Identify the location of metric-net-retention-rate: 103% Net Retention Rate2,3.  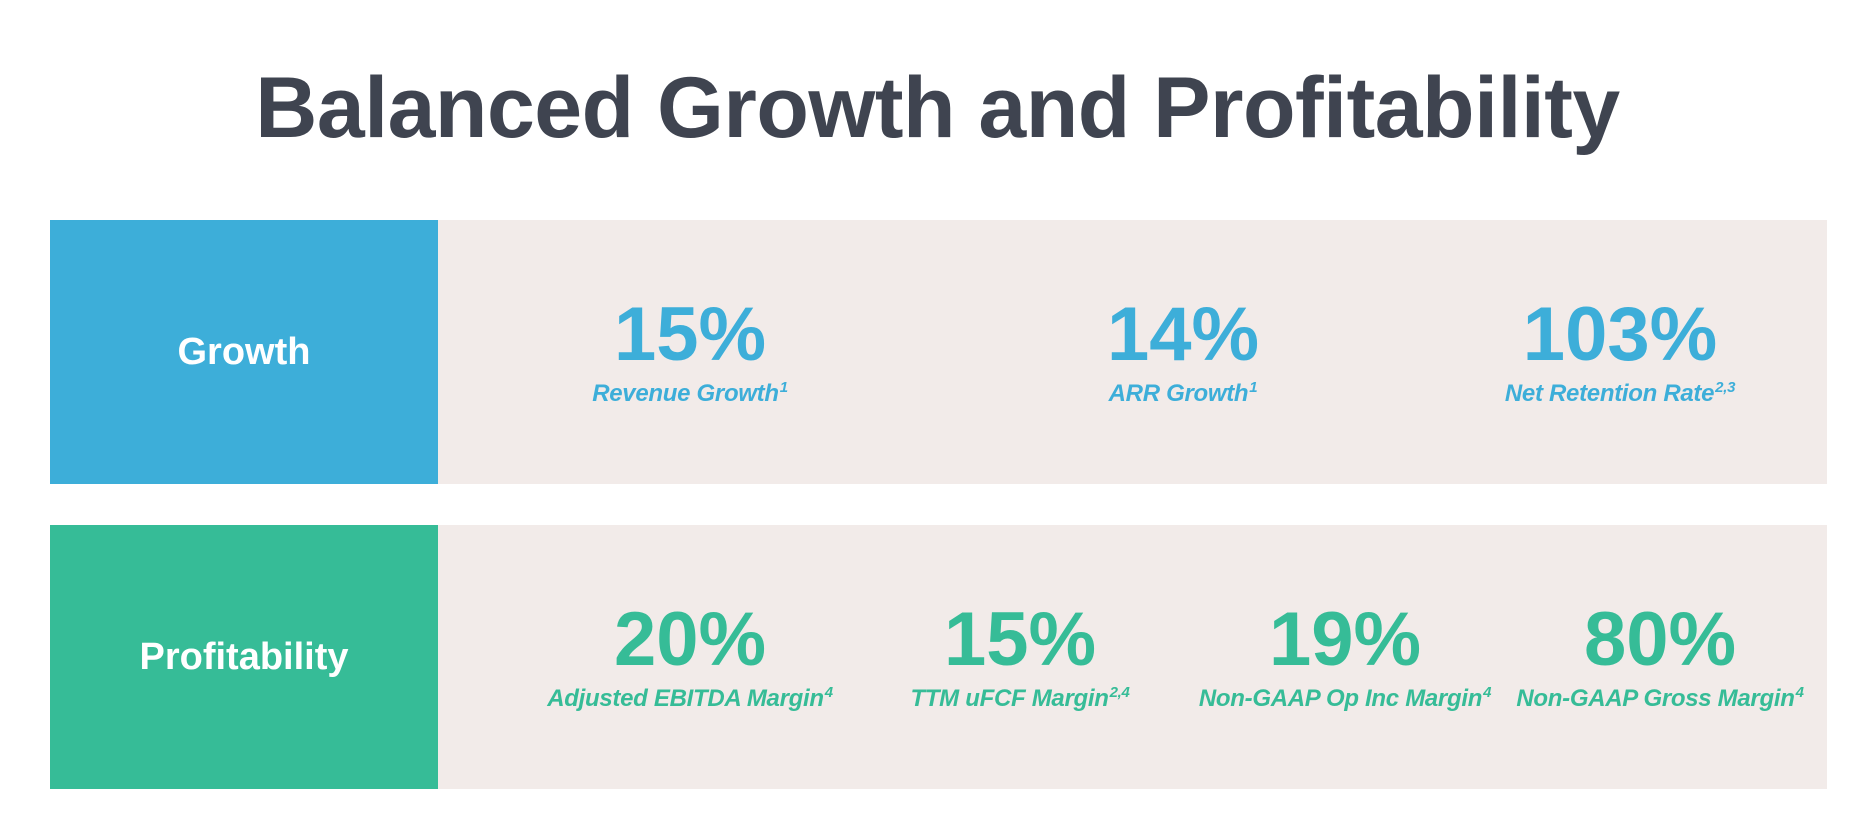
(1620, 352).